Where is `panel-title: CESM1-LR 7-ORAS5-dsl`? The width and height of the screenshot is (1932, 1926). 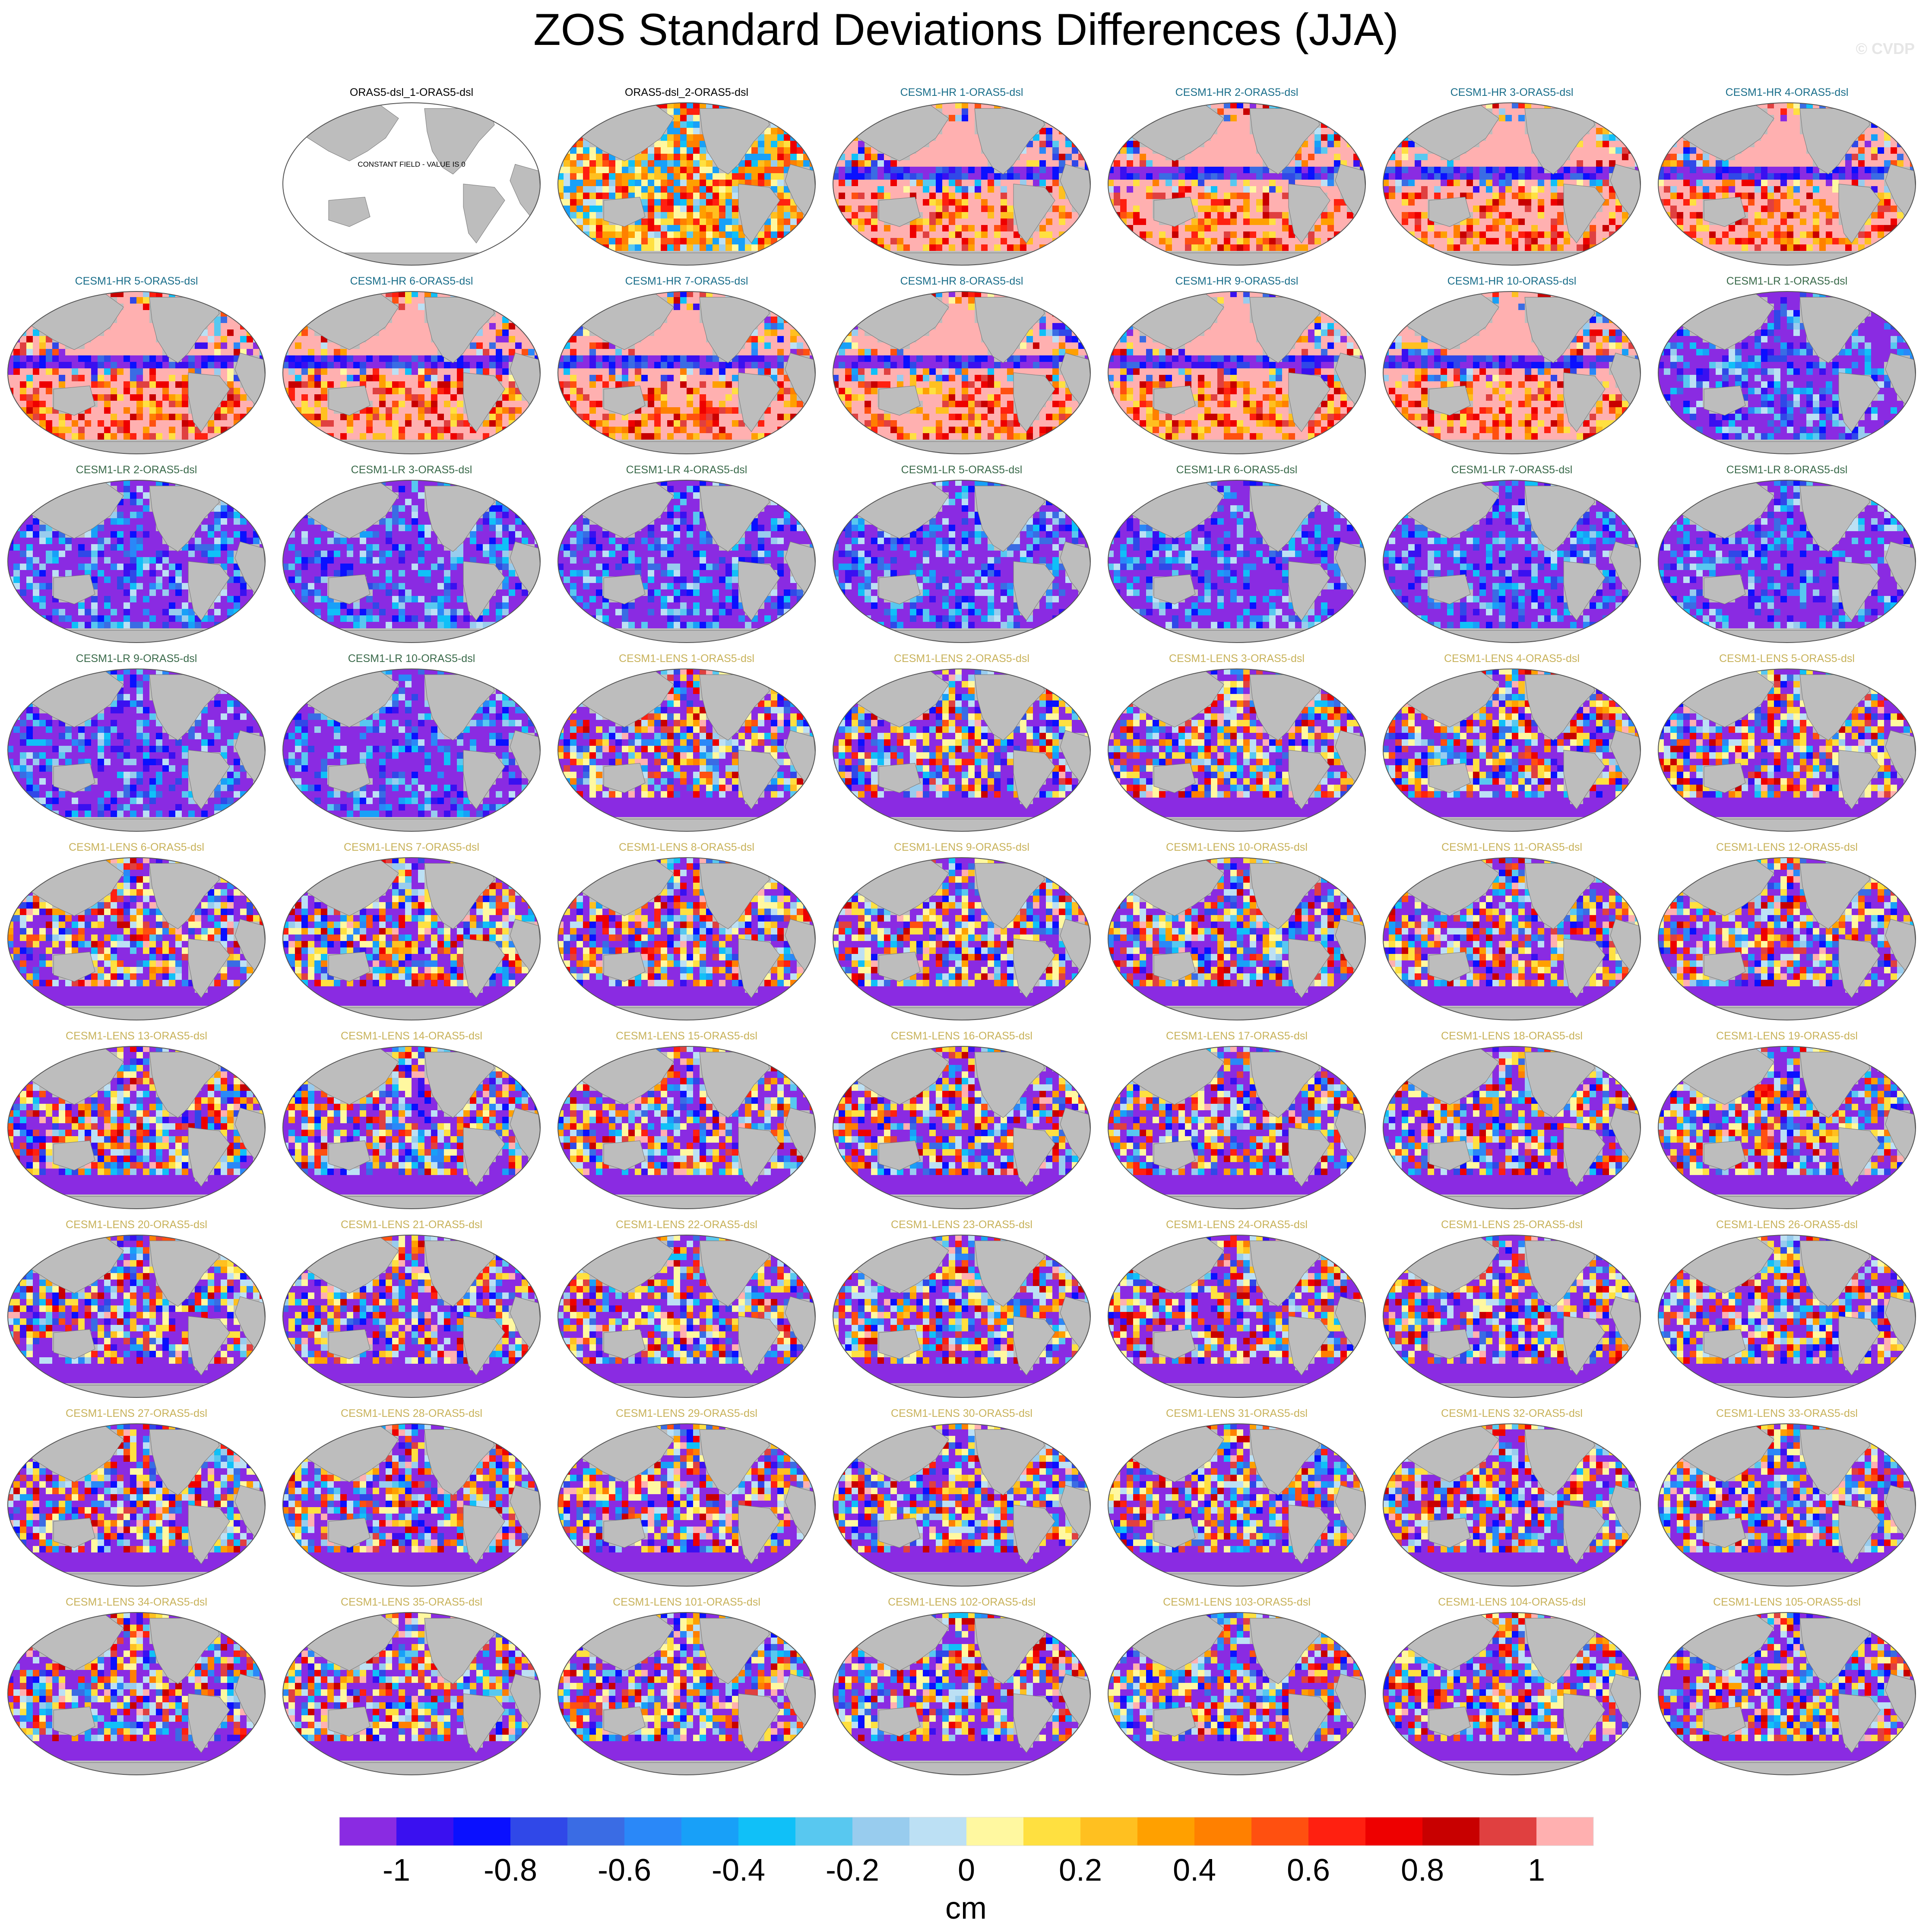 panel-title: CESM1-LR 7-ORAS5-dsl is located at coordinates (1512, 470).